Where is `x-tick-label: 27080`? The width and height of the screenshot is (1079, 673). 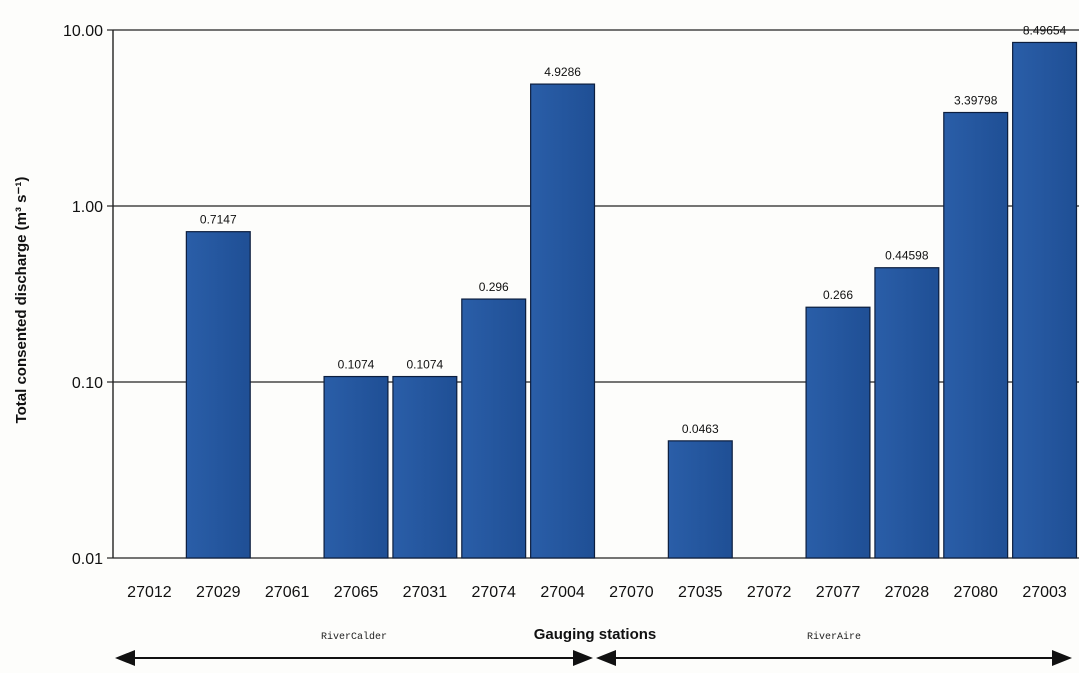 x-tick-label: 27080 is located at coordinates (975, 592).